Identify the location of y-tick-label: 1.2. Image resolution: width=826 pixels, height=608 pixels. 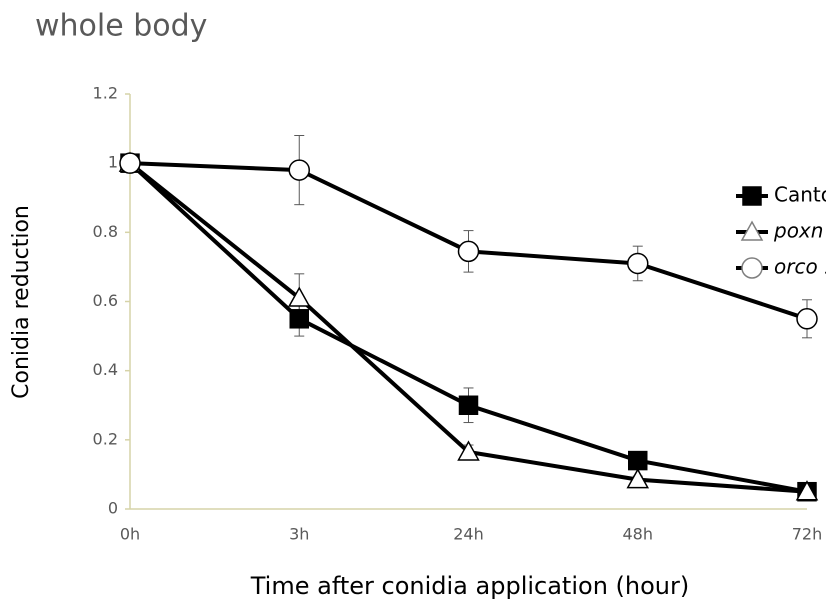
(105, 93).